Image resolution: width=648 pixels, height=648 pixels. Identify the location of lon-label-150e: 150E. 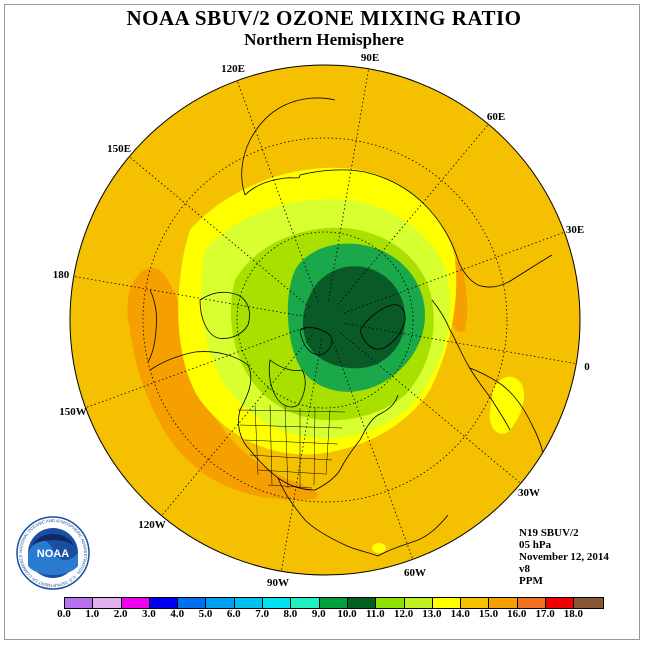
(119, 149).